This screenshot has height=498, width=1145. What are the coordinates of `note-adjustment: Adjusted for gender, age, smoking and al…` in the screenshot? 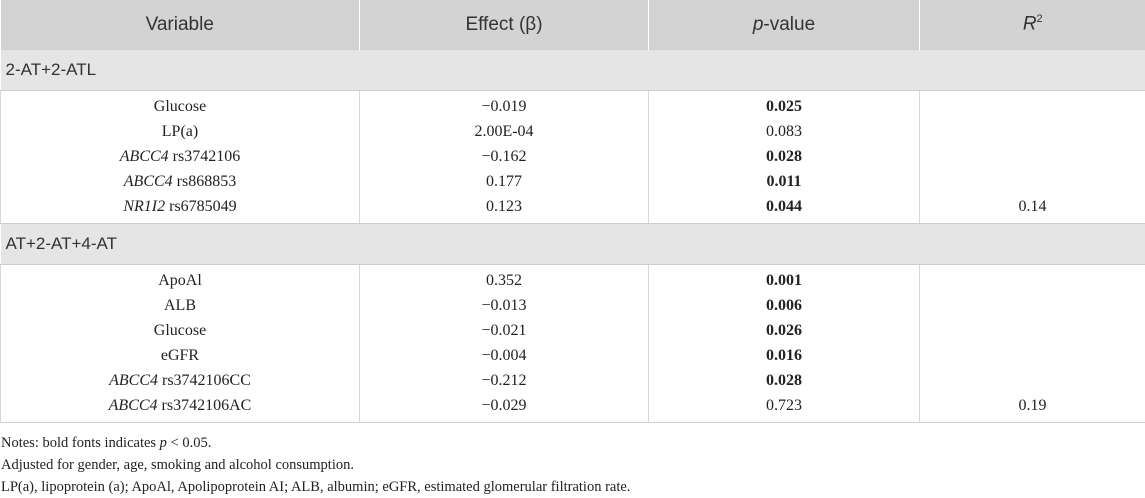 It's located at (573, 465).